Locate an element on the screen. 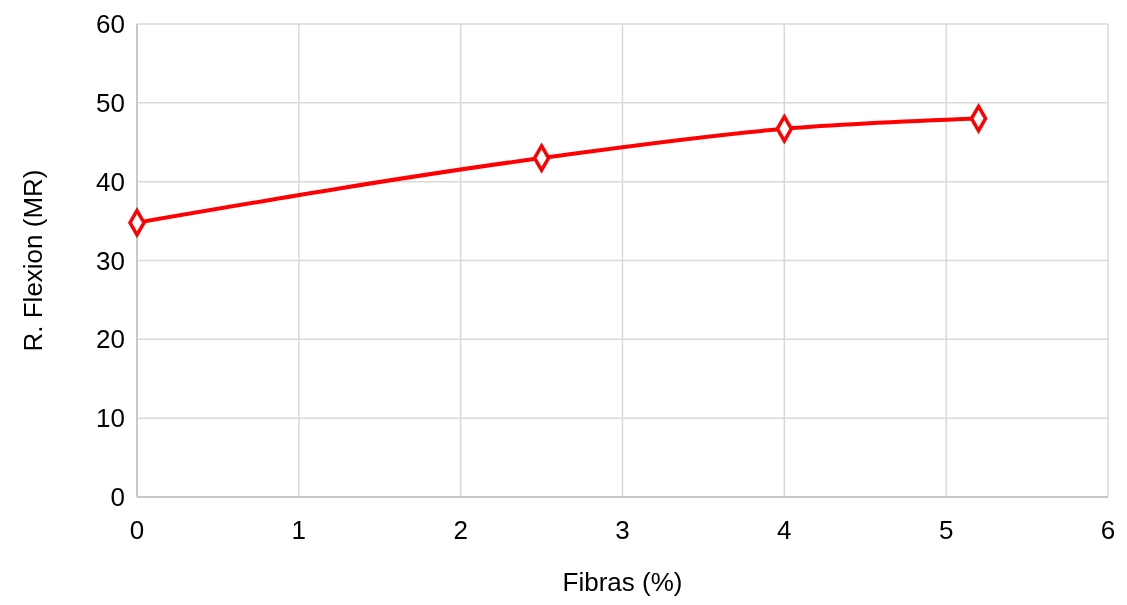 The height and width of the screenshot is (605, 1127). x-tick-label: 3 is located at coordinates (622, 530).